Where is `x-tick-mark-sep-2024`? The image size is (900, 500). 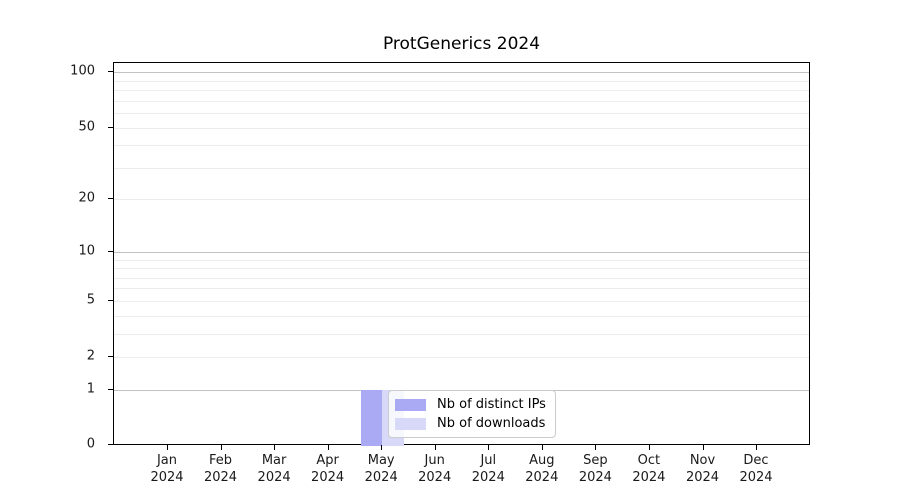
x-tick-mark-sep-2024 is located at coordinates (596, 447).